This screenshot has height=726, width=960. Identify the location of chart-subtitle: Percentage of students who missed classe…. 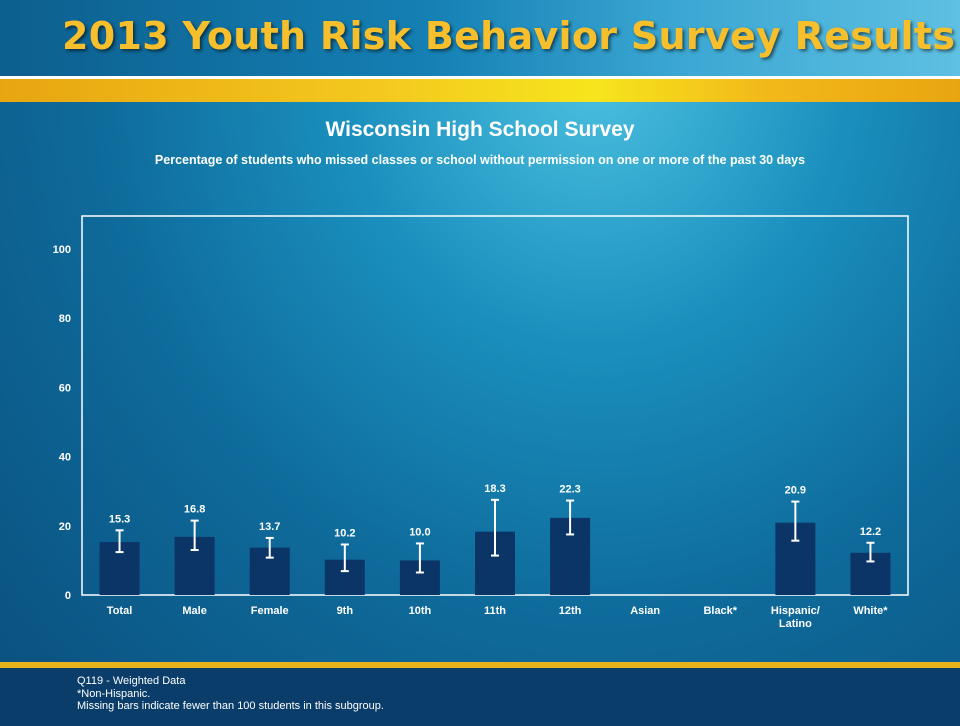
(480, 160).